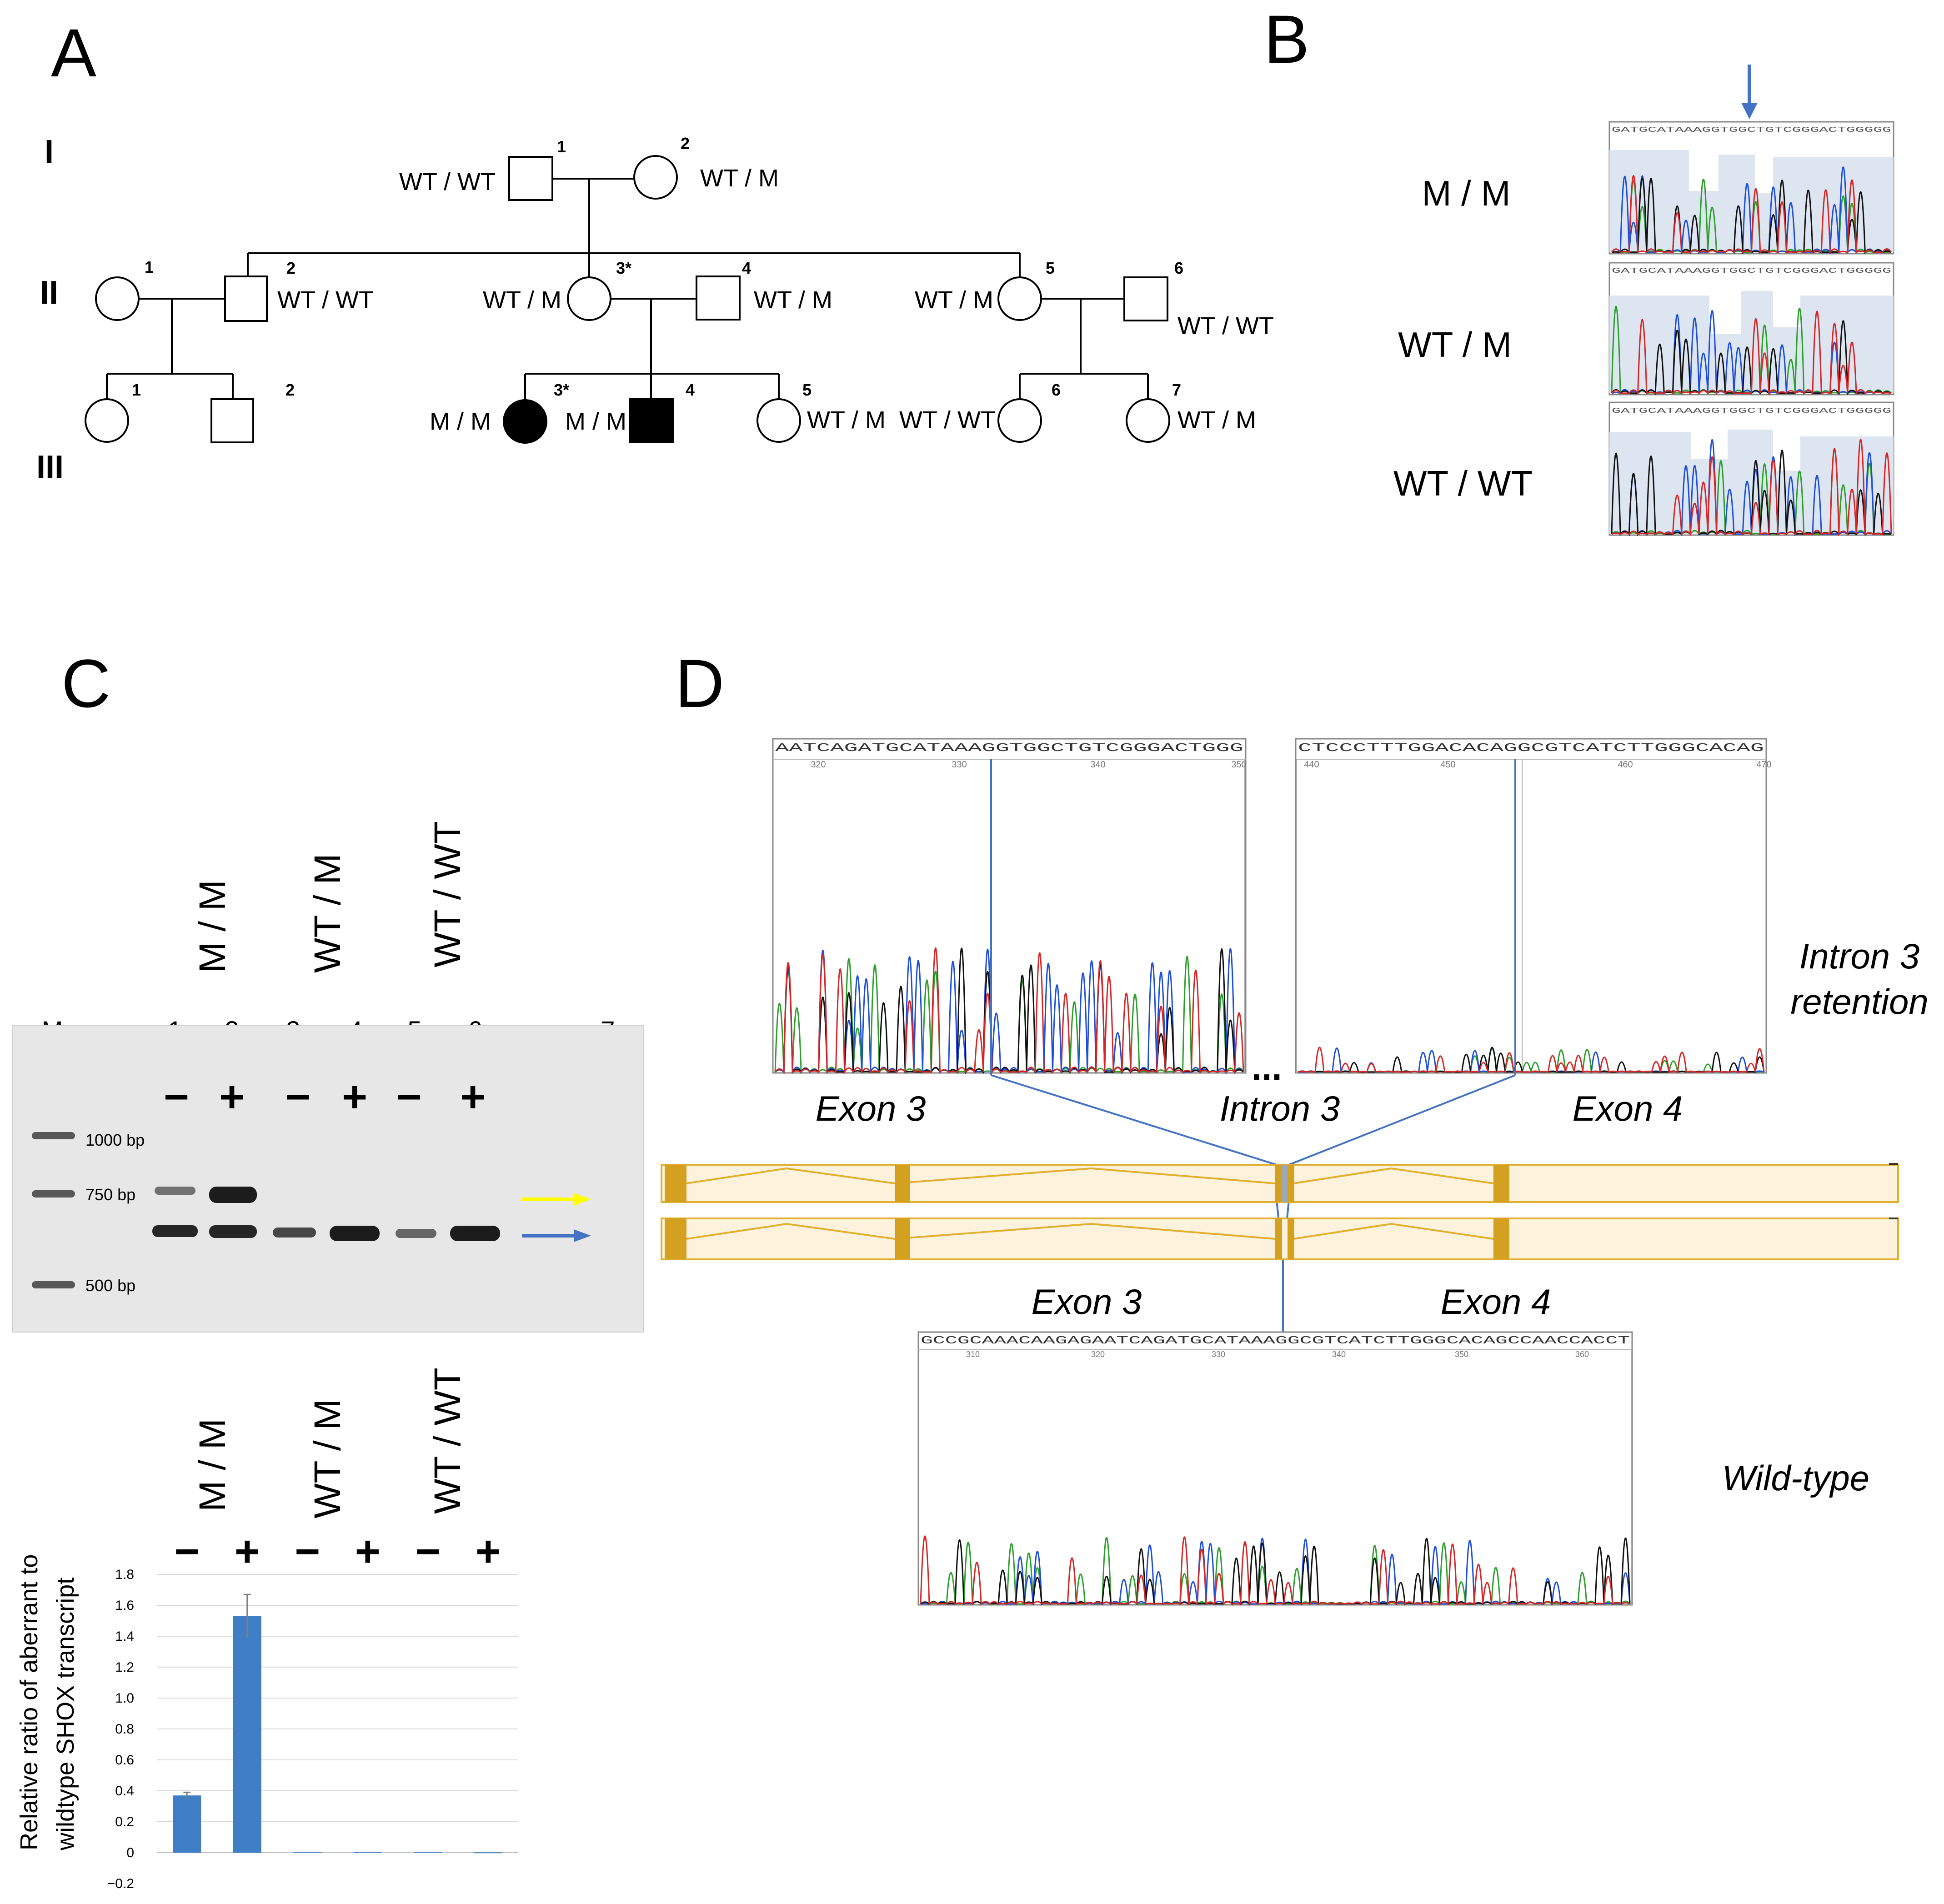 The width and height of the screenshot is (1944, 1904). What do you see at coordinates (233, 1195) in the screenshot?
I see `band-lane2-aberrant` at bounding box center [233, 1195].